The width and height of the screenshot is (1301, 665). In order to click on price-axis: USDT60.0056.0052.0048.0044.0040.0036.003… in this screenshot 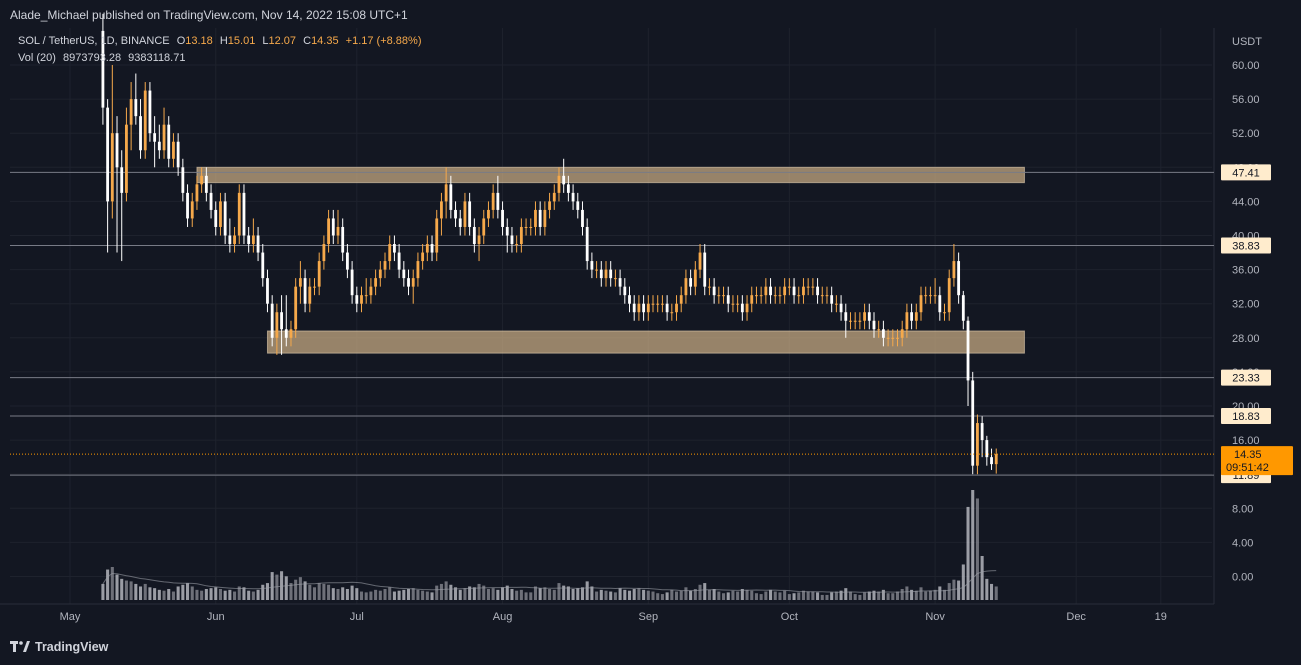, I will do `click(1247, 310)`.